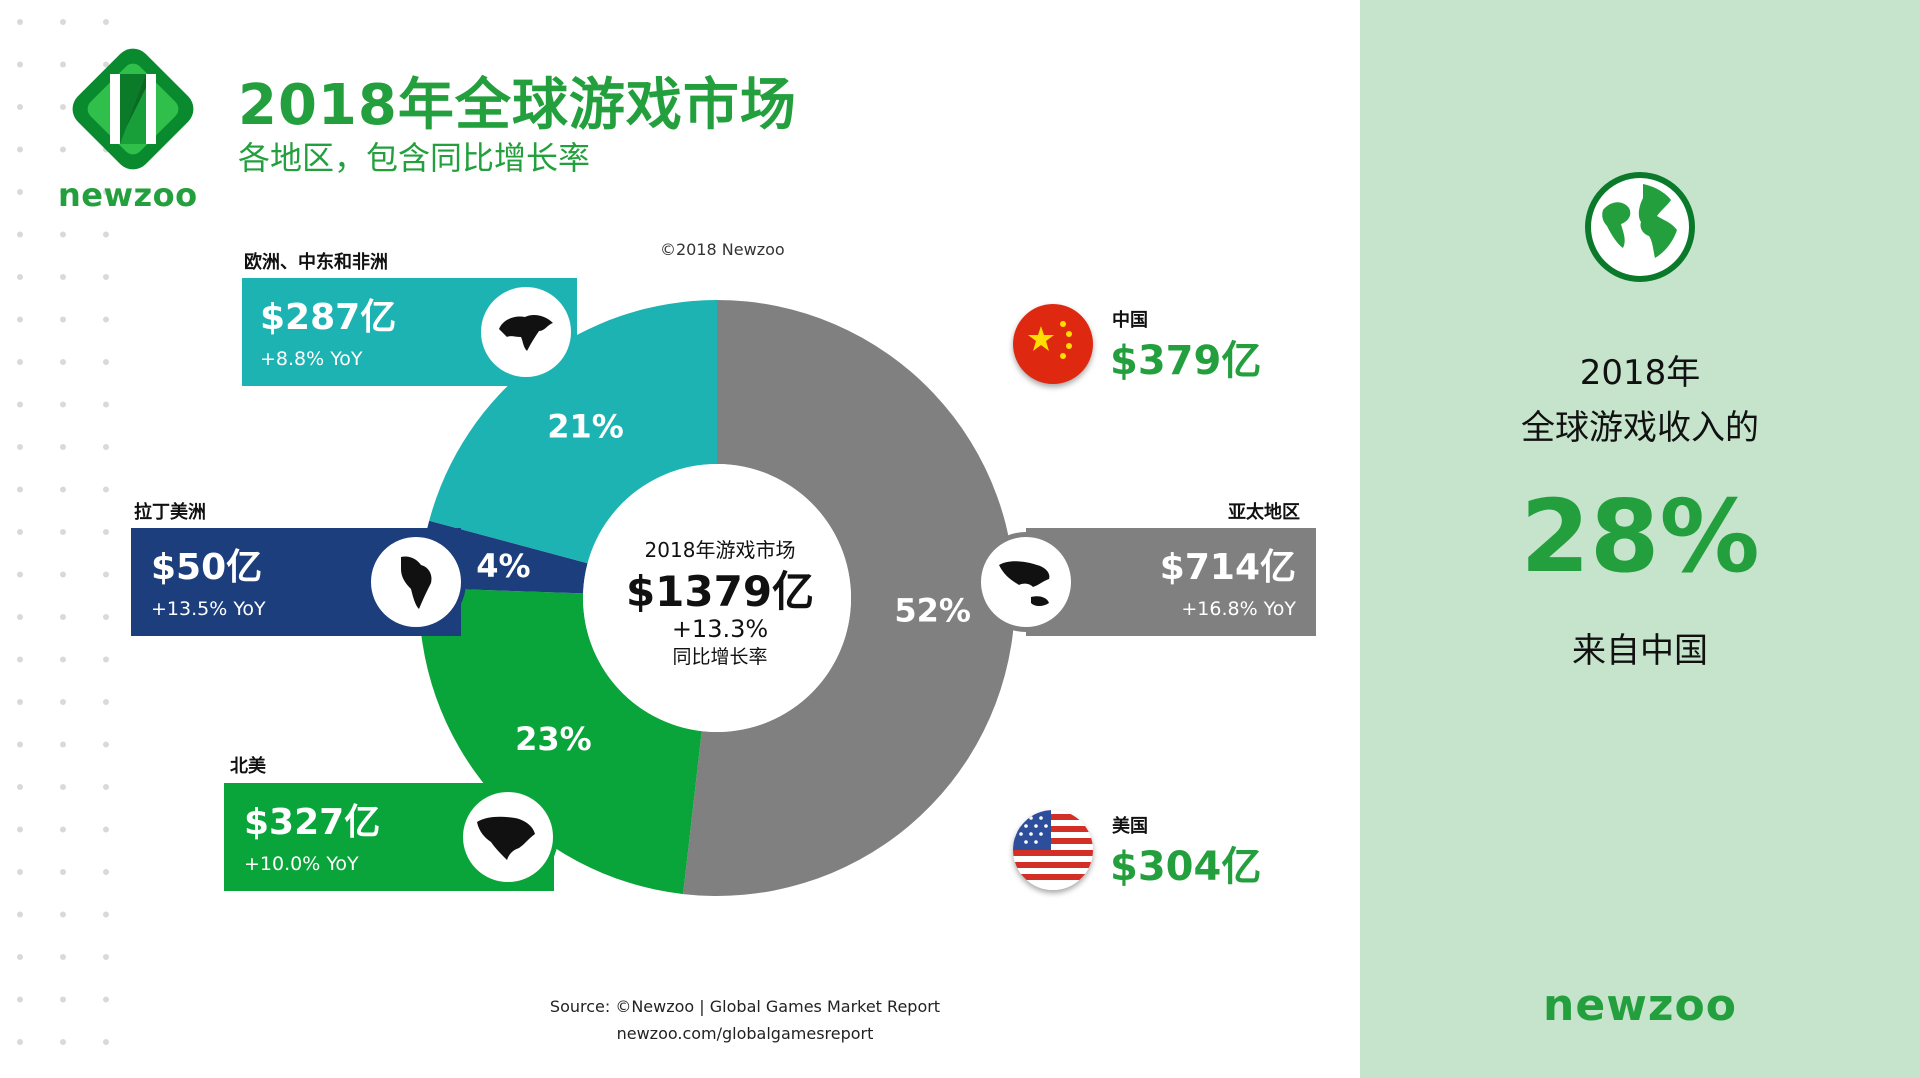 The width and height of the screenshot is (1920, 1078). I want to click on amount-apac: $714亿, so click(1227, 567).